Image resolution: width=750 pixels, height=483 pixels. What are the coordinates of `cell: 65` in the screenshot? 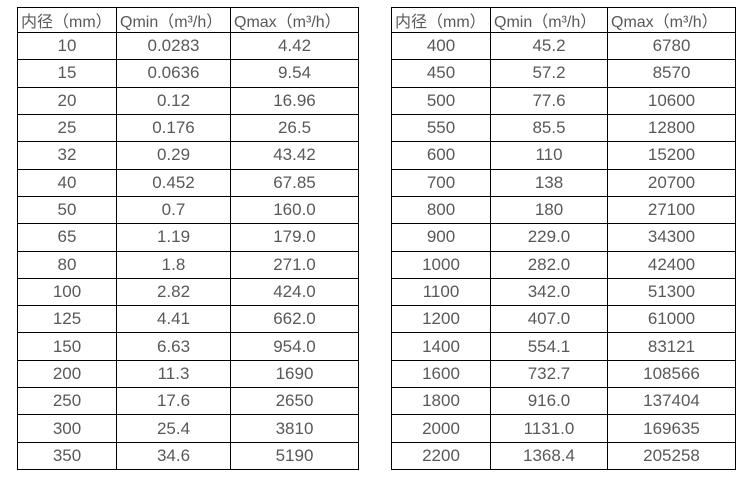 It's located at (67, 237).